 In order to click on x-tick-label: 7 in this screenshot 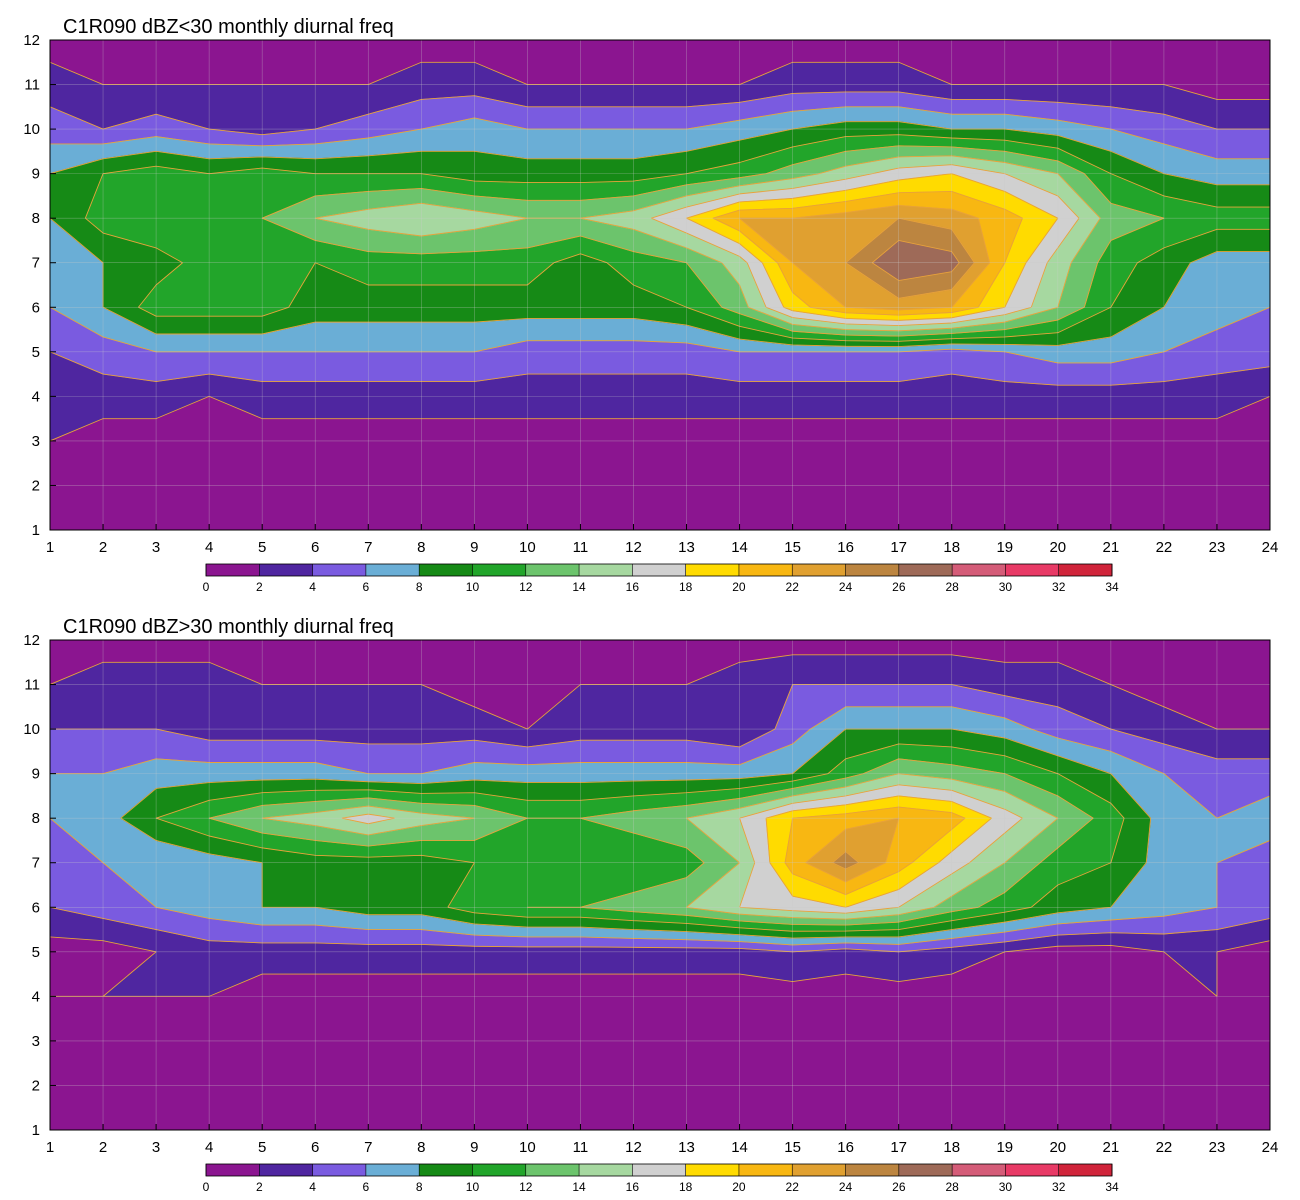, I will do `click(368, 1147)`.